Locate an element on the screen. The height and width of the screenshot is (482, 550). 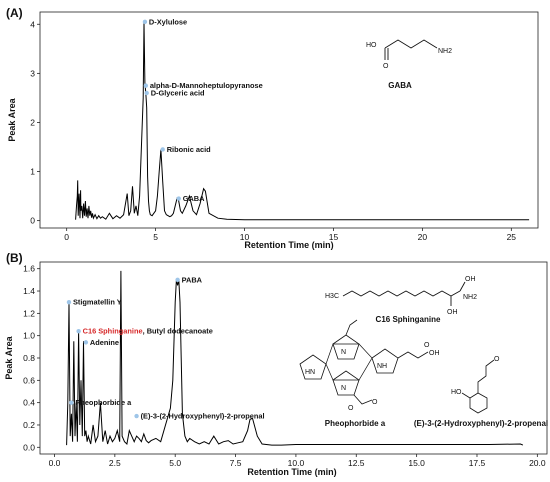
propenal-chain is located at coordinates (486, 376).